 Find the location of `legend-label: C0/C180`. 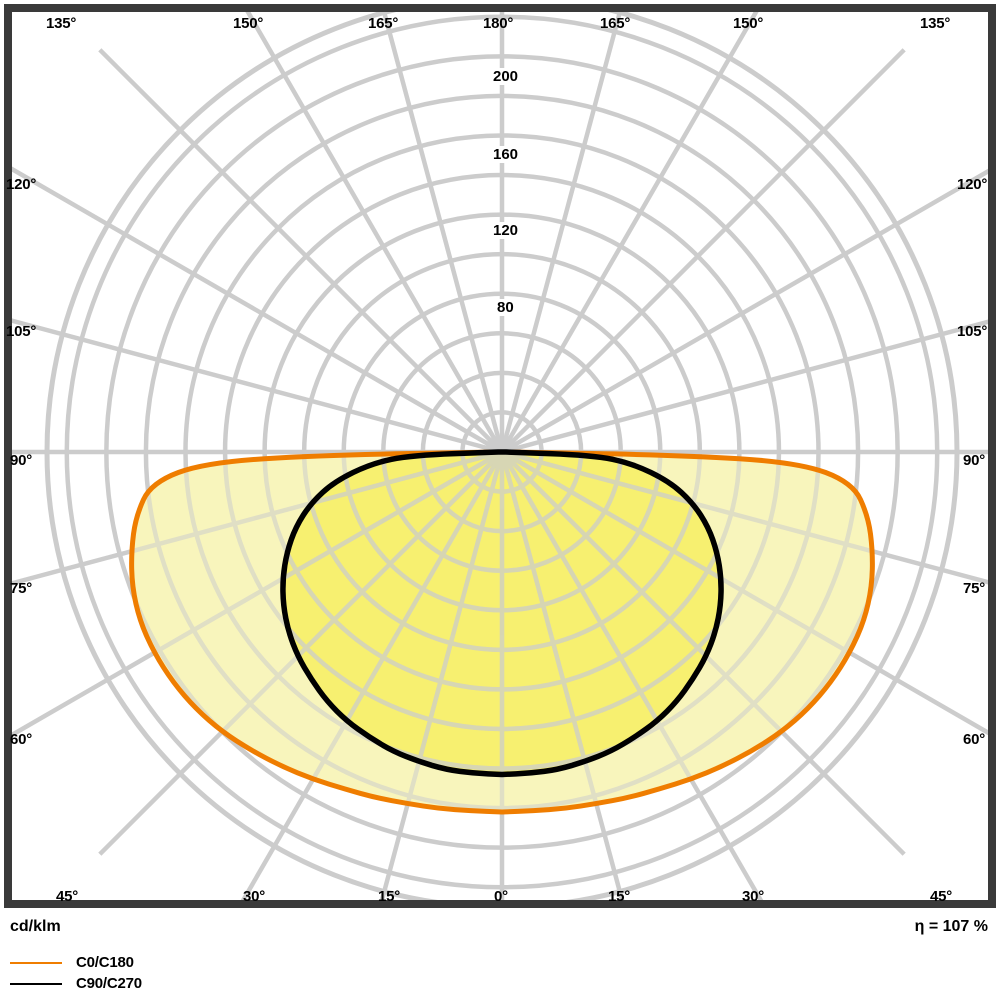

legend-label: C0/C180 is located at coordinates (105, 962).